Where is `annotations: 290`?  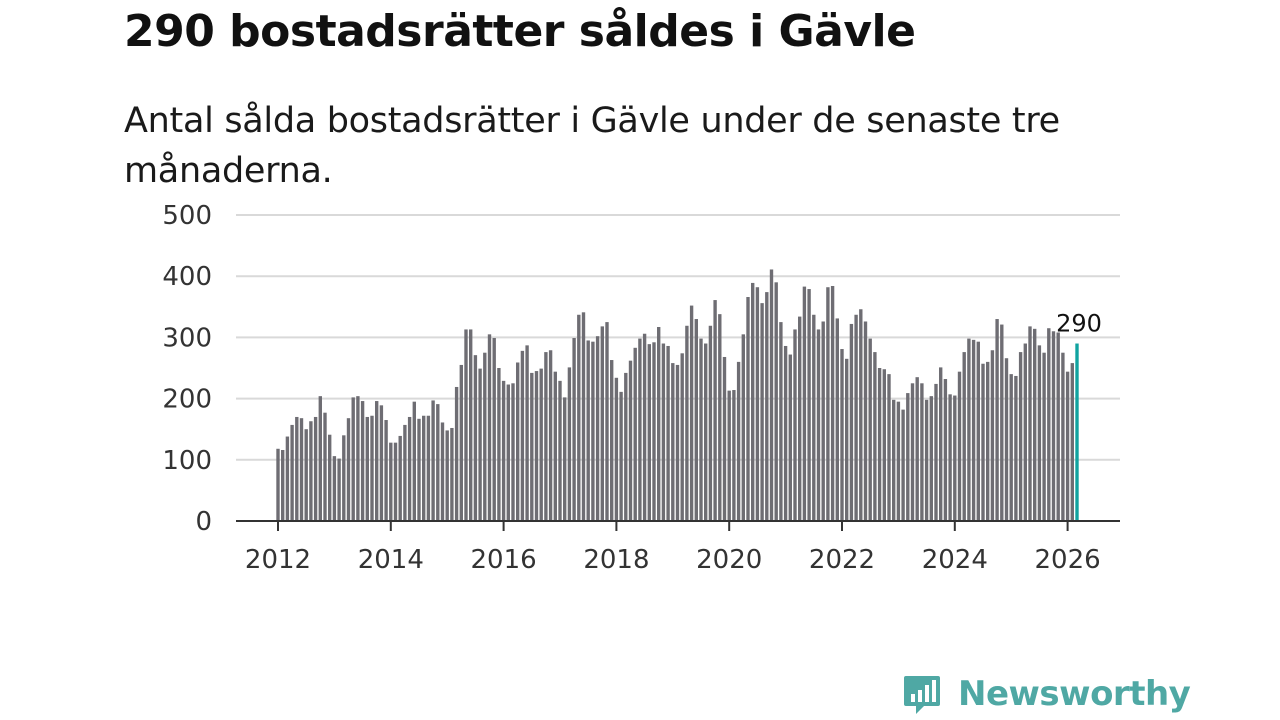 annotations: 290 is located at coordinates (1079, 324).